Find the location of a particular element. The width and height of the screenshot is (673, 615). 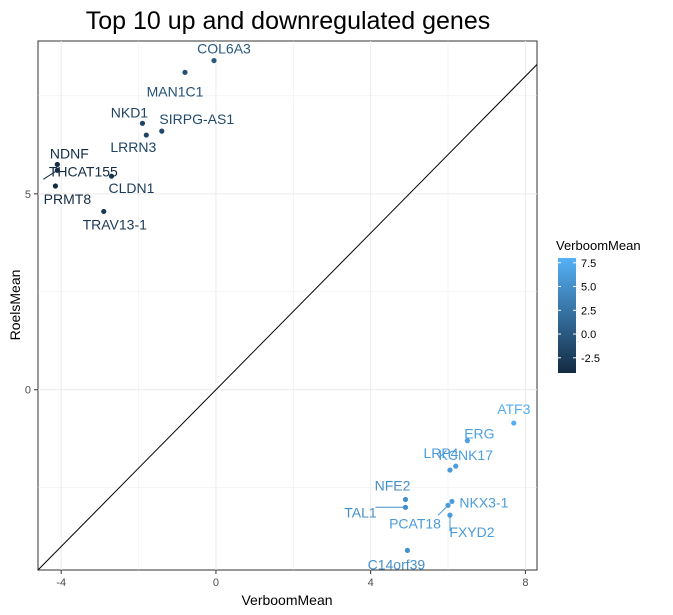

point-label: NKX3-1 is located at coordinates (483, 502).